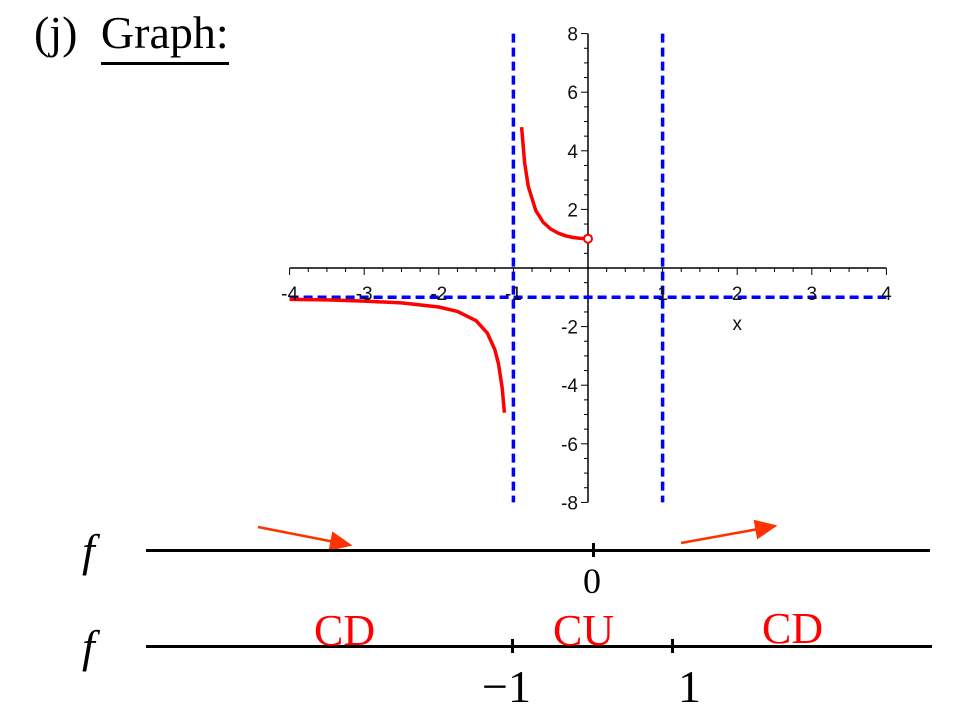 The image size is (960, 720). I want to click on row1-zero-label: 0, so click(592, 581).